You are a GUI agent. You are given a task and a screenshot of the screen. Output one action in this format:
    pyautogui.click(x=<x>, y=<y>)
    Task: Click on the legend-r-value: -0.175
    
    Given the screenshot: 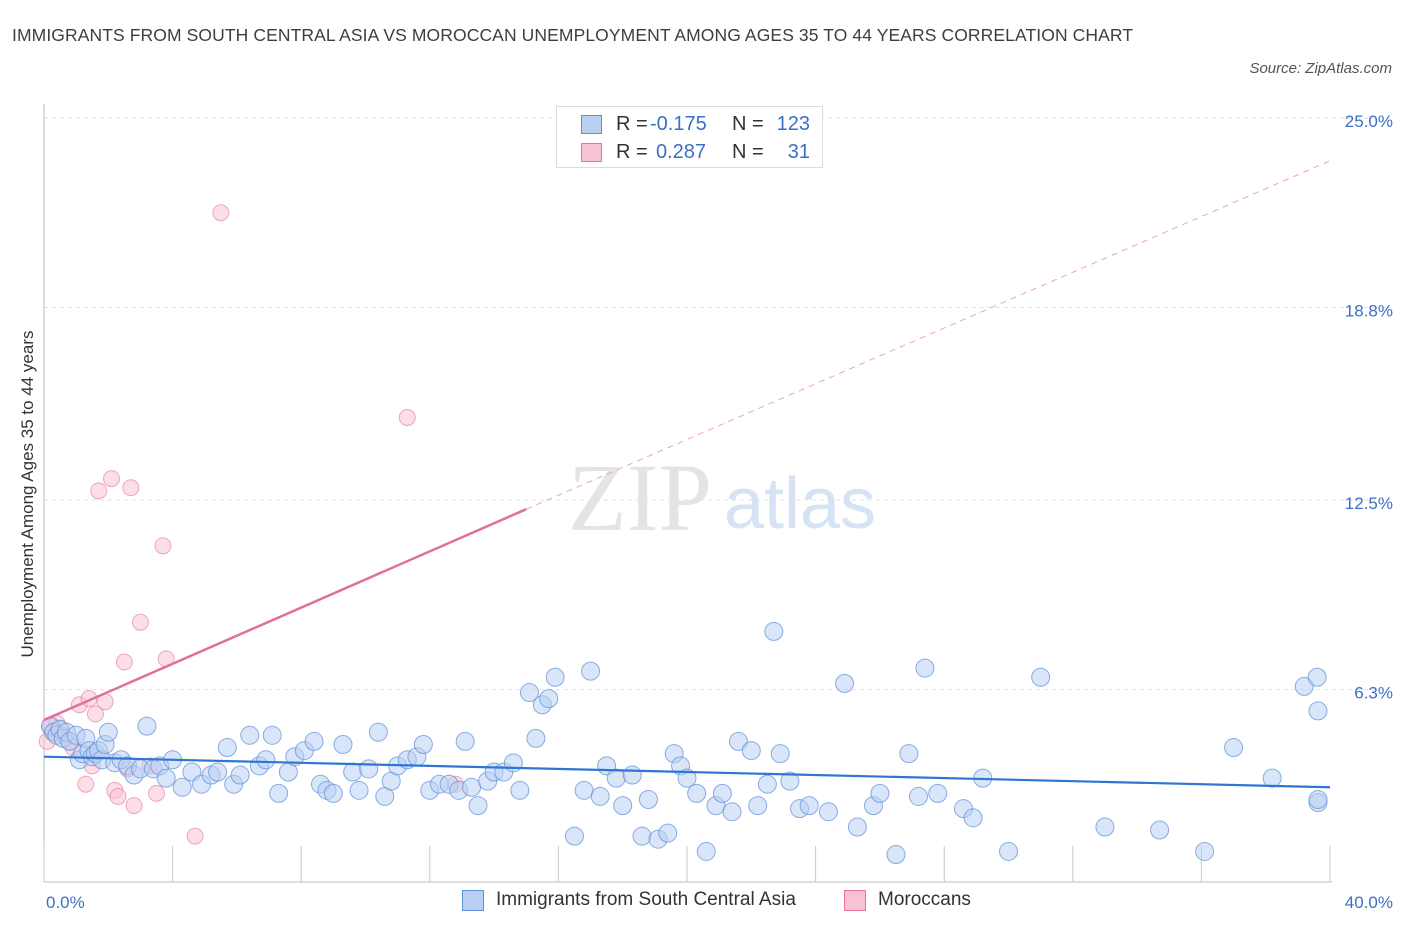 What is the action you would take?
    pyautogui.click(x=678, y=123)
    